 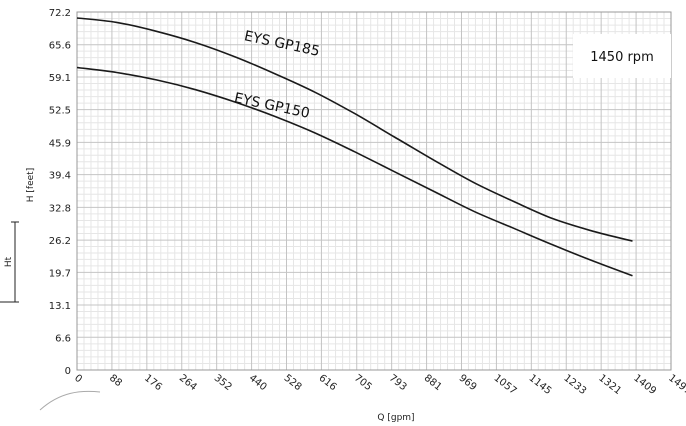 I want to click on x-tick-label: 1233, so click(x=574, y=385).